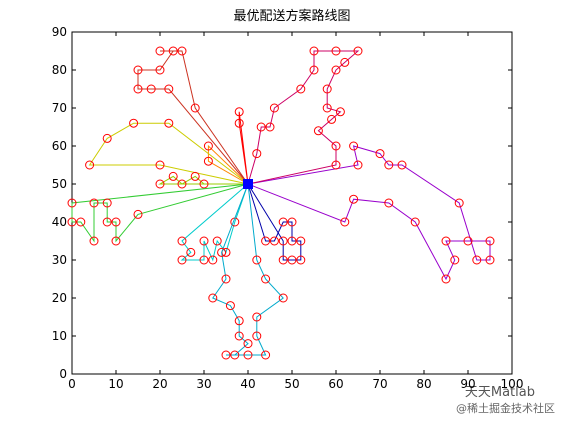  I want to click on y-tick-label: 70, so click(59, 108).